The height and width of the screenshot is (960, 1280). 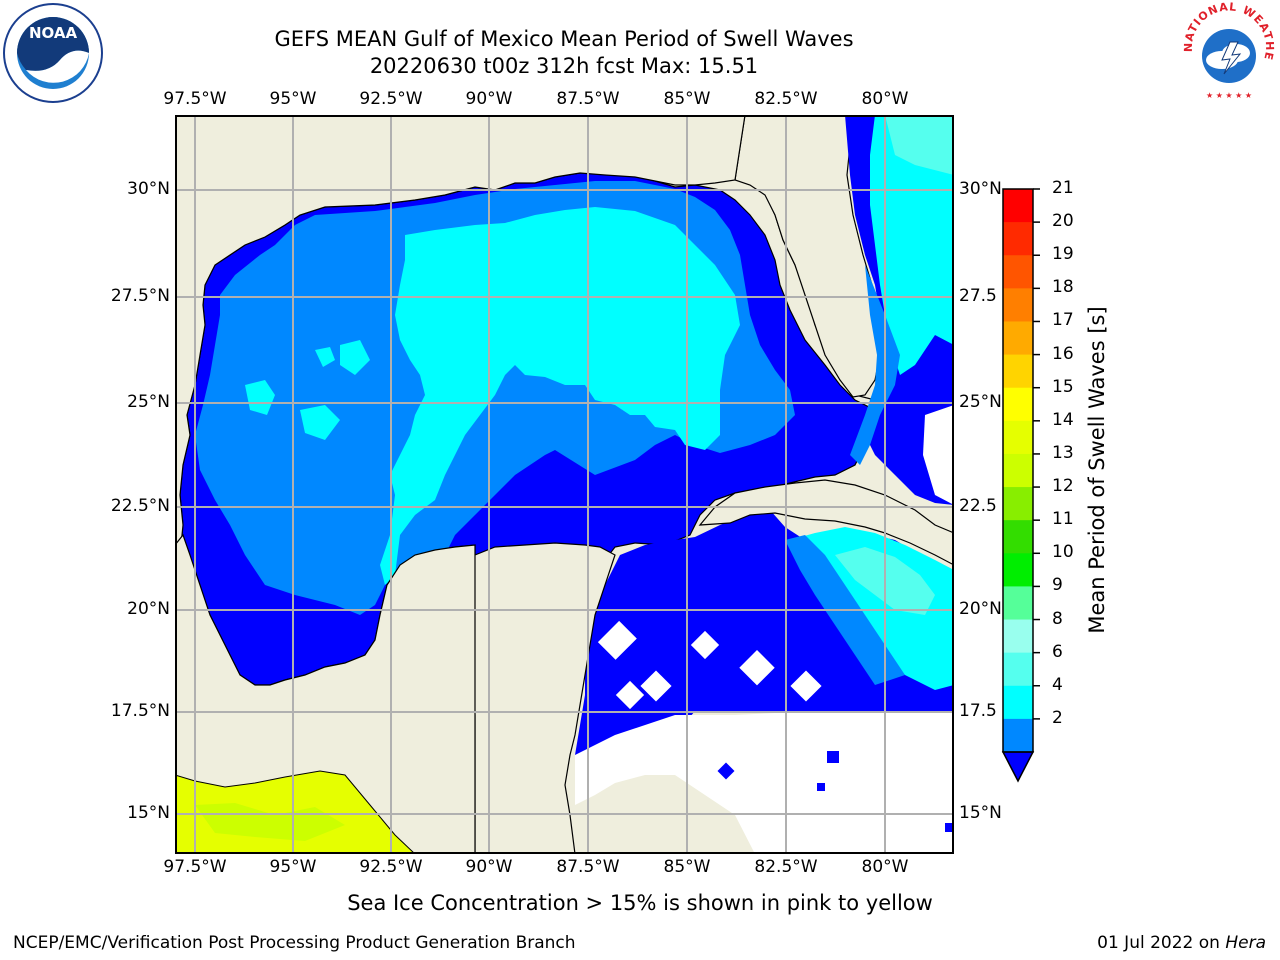 I want to click on lon-label-bottom: 97.5°W, so click(x=195, y=867).